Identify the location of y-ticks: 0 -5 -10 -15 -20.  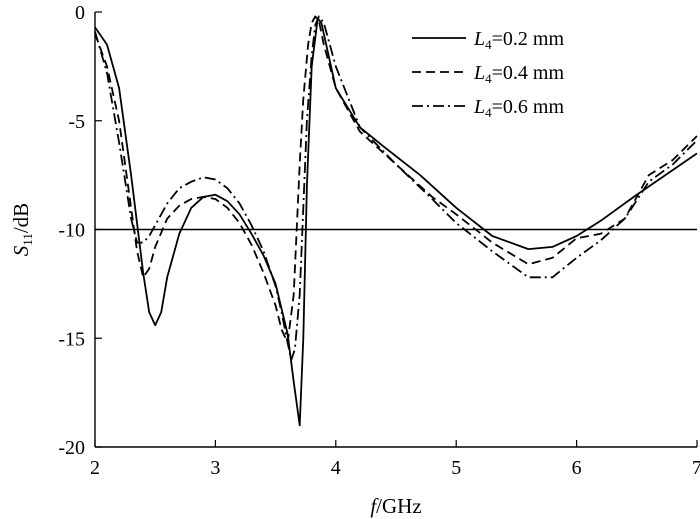
(80, 230).